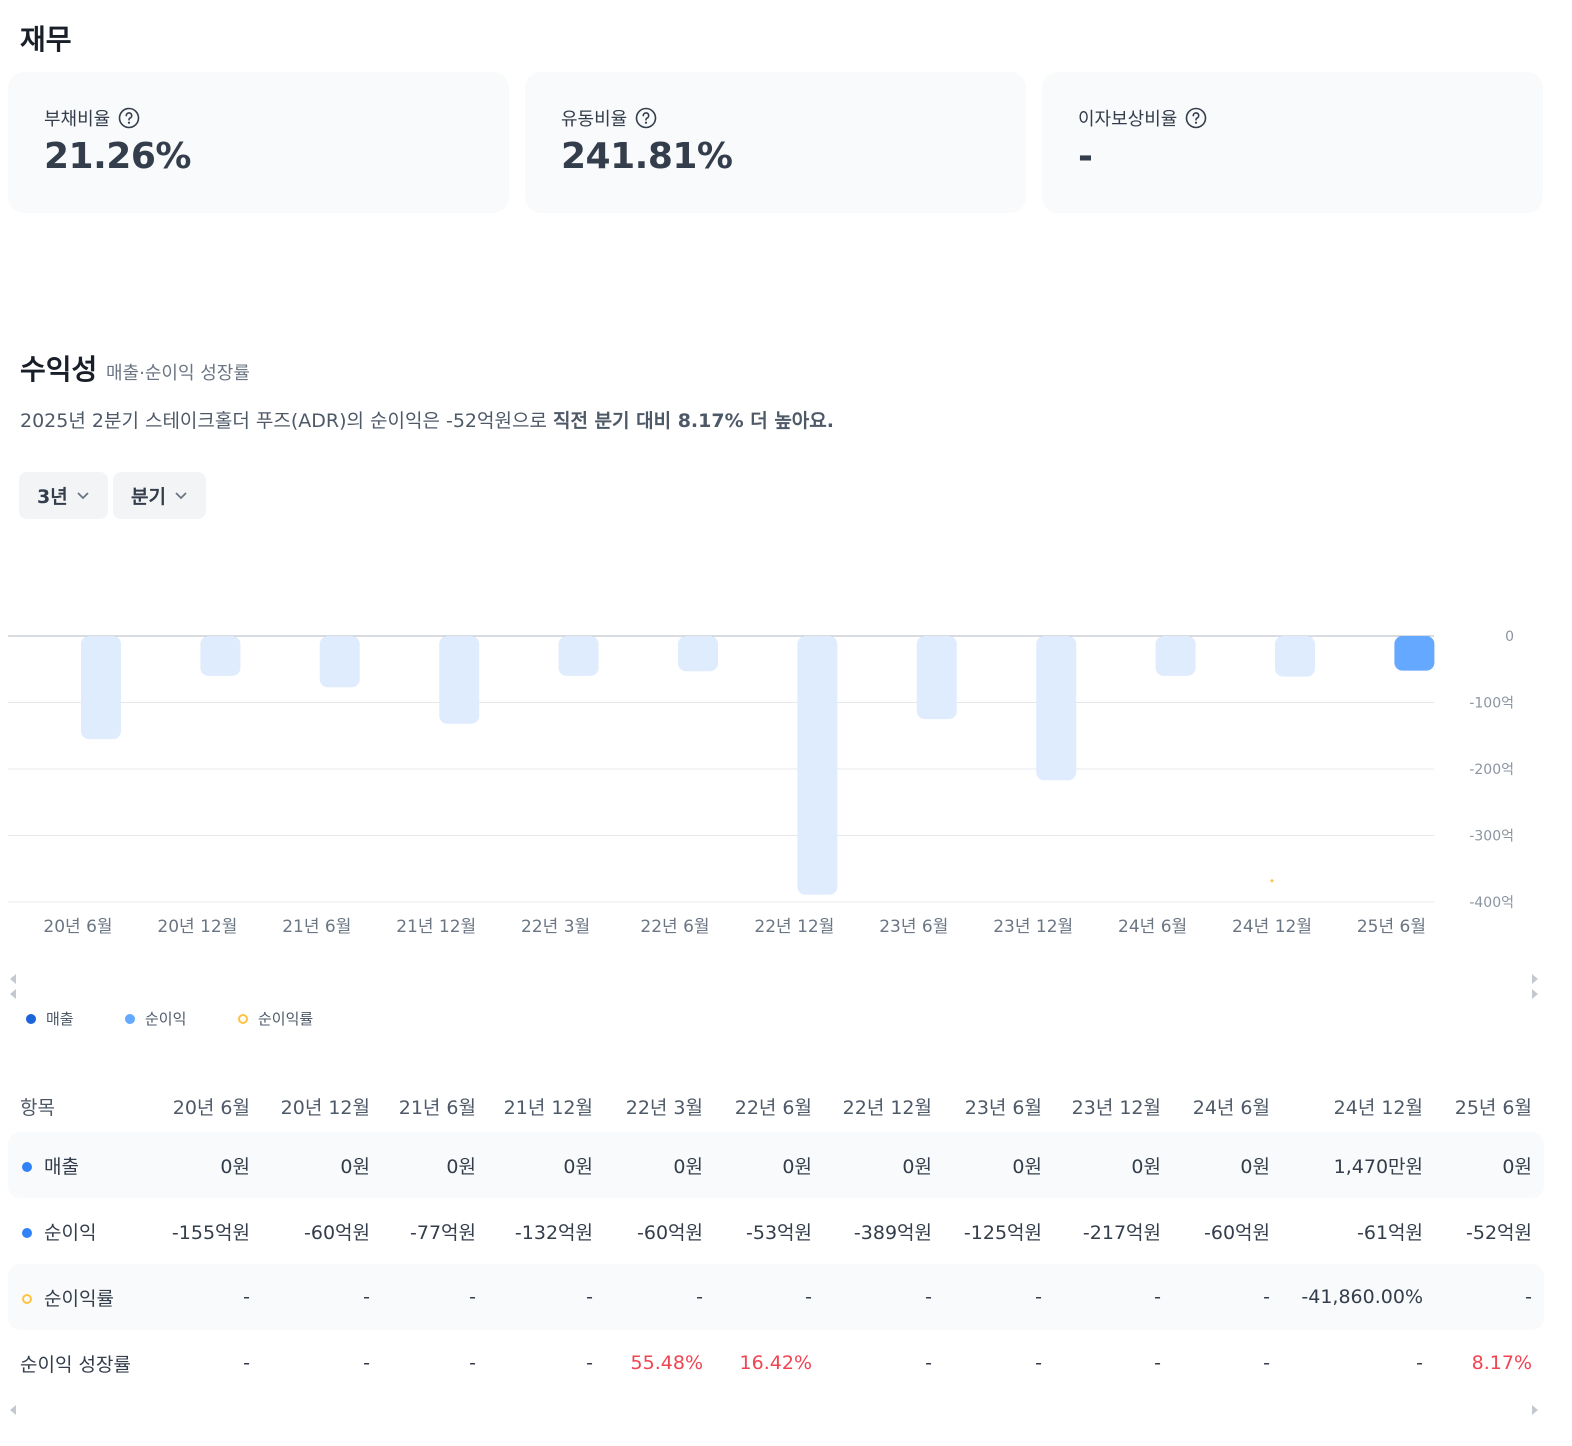  I want to click on x-tick-label: 22년 6월, so click(674, 927).